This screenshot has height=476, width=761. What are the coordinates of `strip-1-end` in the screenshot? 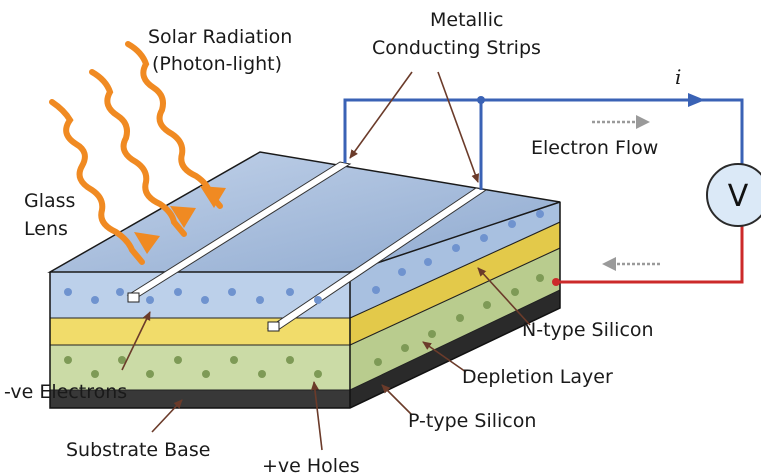 It's located at (133, 297).